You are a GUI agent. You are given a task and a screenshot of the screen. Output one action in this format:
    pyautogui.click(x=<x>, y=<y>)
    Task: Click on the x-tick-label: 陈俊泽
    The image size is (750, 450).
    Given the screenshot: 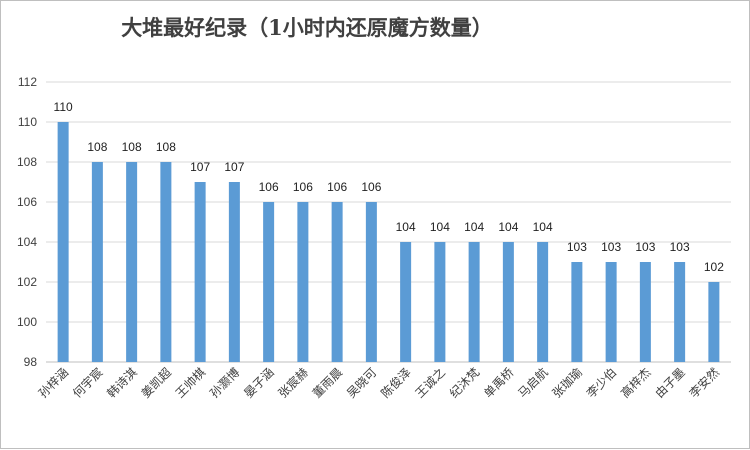 What is the action you would take?
    pyautogui.click(x=396, y=383)
    